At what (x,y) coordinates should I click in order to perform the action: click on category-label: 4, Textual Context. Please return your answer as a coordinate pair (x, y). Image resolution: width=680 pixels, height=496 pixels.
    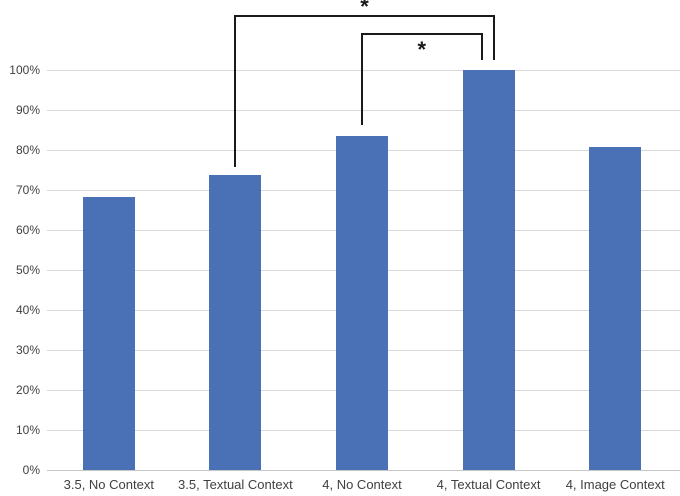
    Looking at the image, I should click on (488, 484).